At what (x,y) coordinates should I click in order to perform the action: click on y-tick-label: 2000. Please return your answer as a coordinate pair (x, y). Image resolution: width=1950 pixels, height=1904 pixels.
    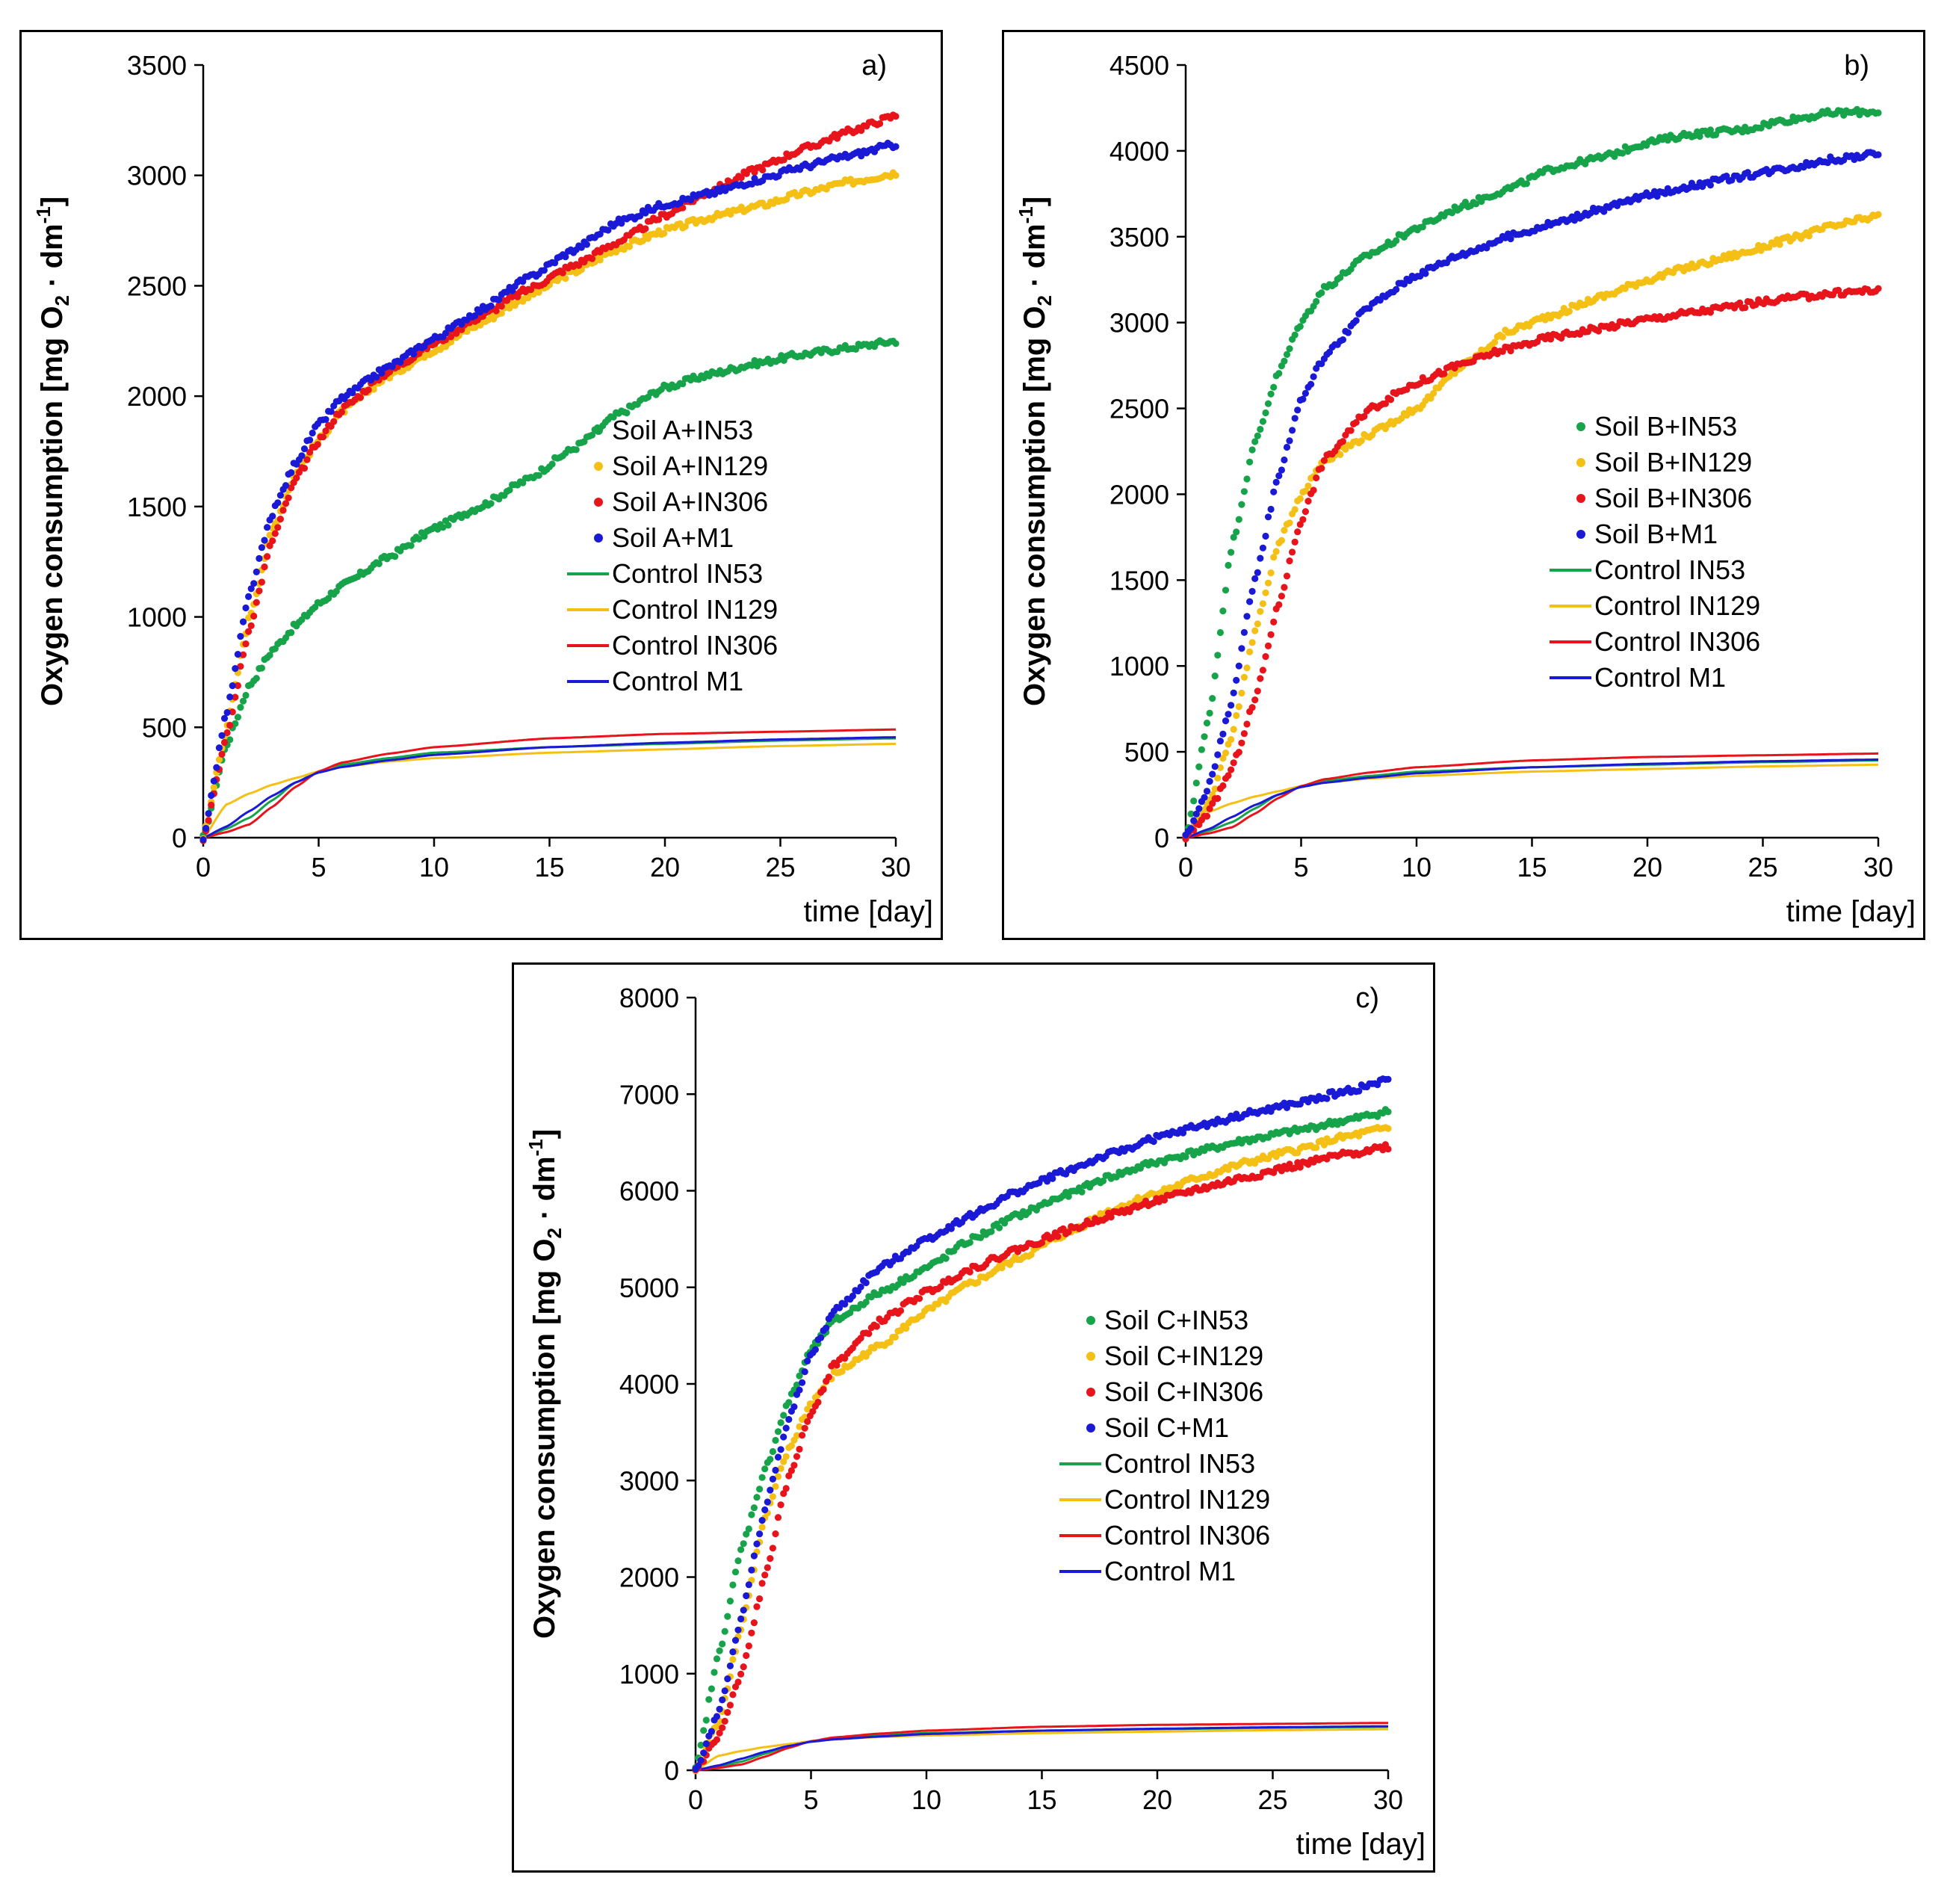
    Looking at the image, I should click on (157, 396).